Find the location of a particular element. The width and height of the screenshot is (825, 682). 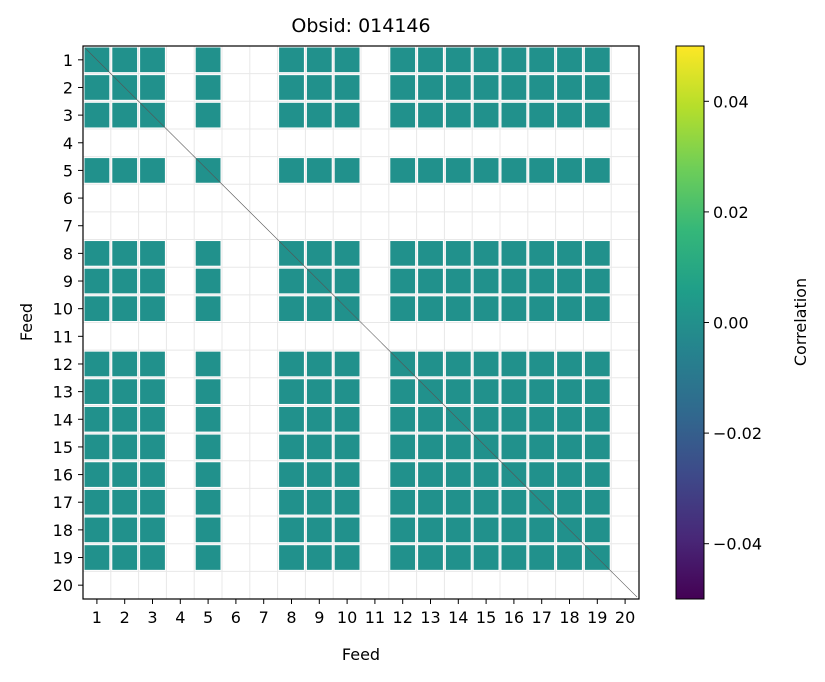

x-tick-label: 16 is located at coordinates (514, 617).